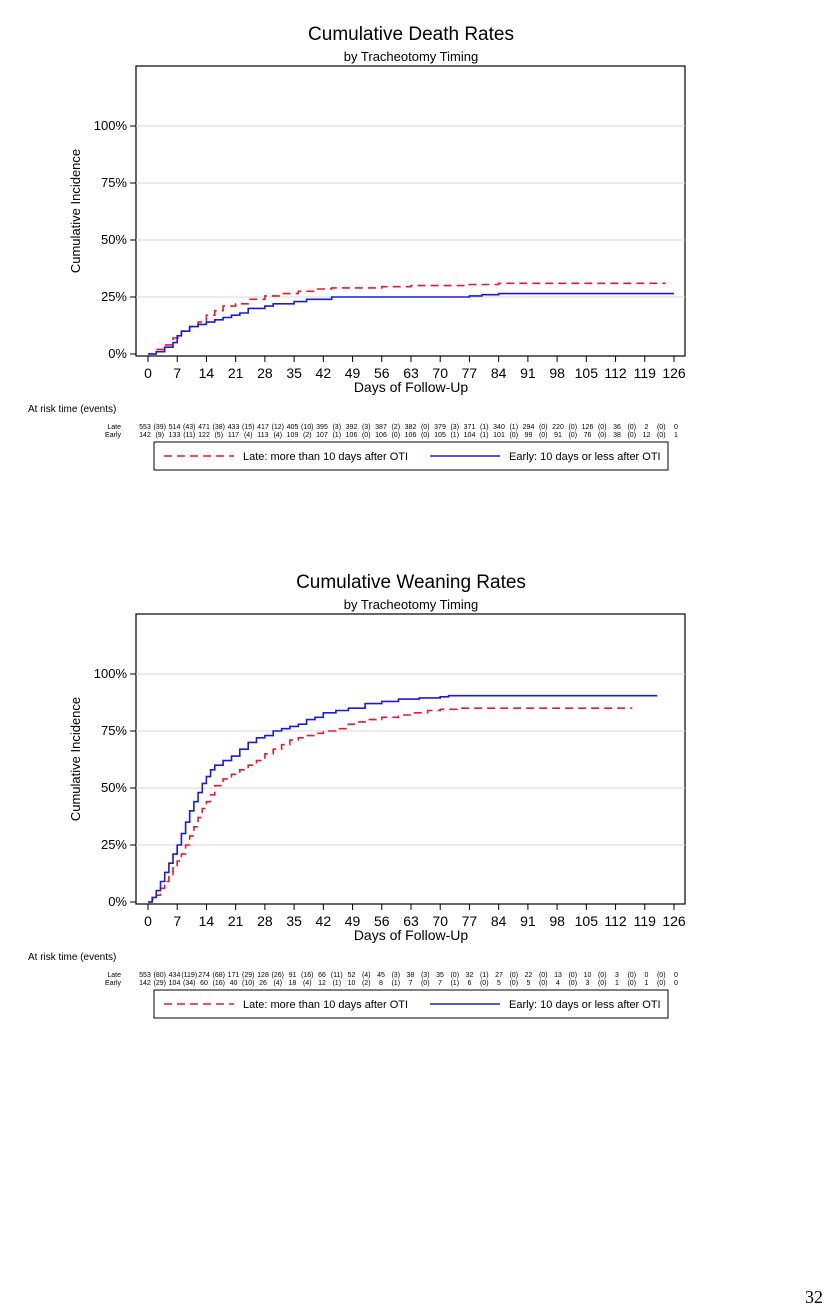  Describe the element at coordinates (325, 457) in the screenshot. I see `legend-label-late: Late: more than 10 days after OTI` at that location.